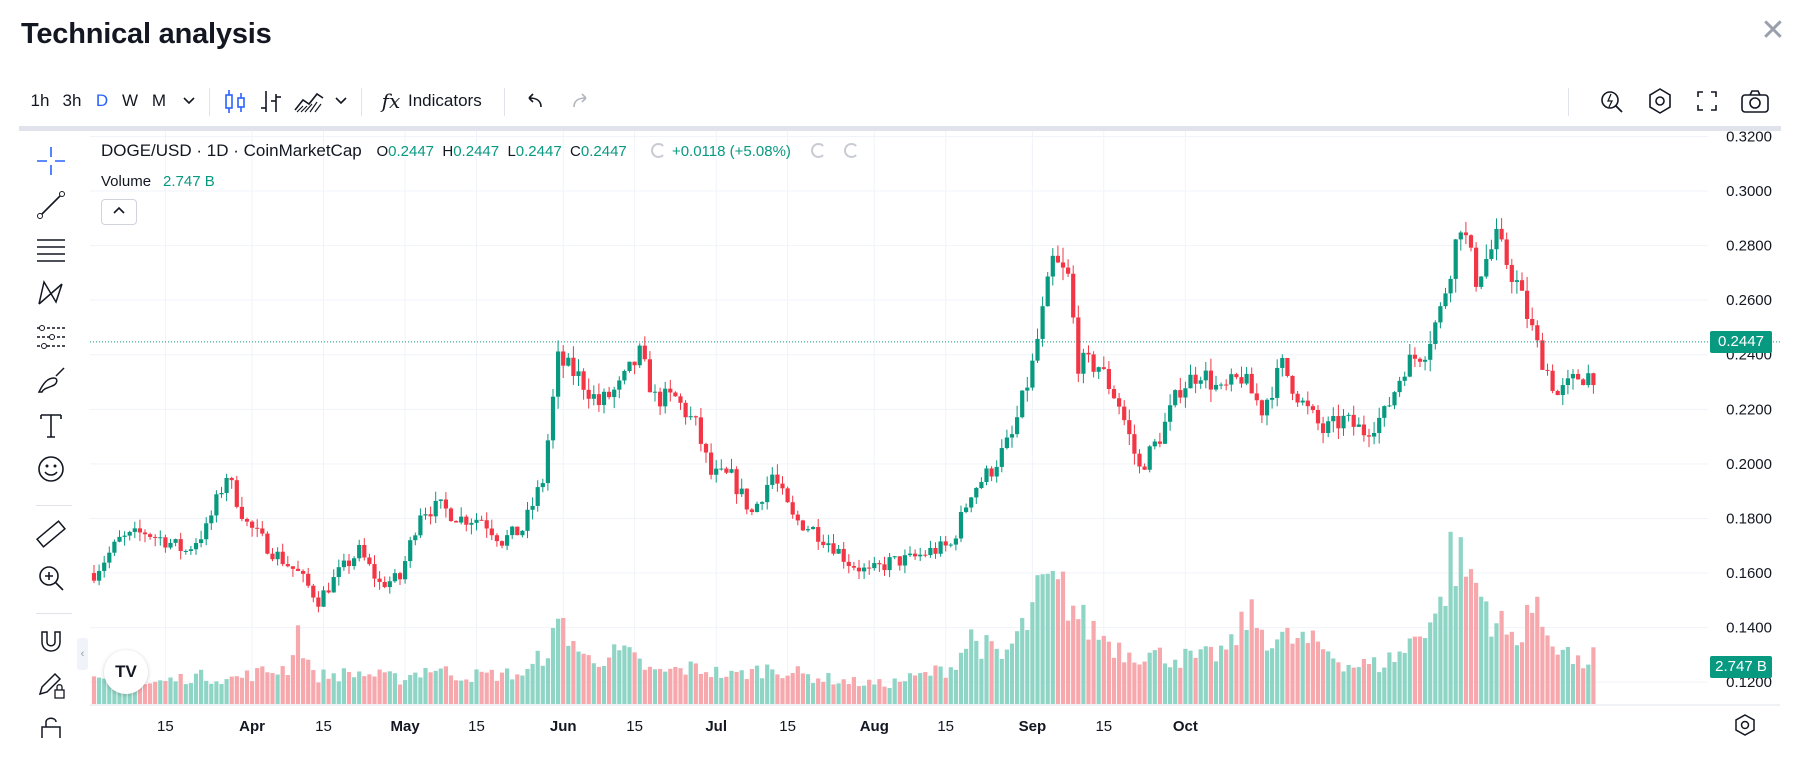  Describe the element at coordinates (51, 425) in the screenshot. I see `text-tool-icon` at that location.